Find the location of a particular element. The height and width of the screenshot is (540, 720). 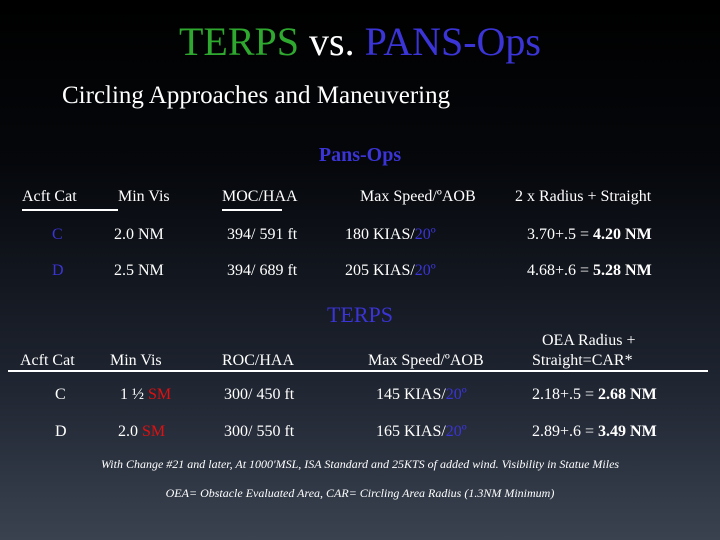

speed-value: 180 KIAS/ is located at coordinates (380, 234).